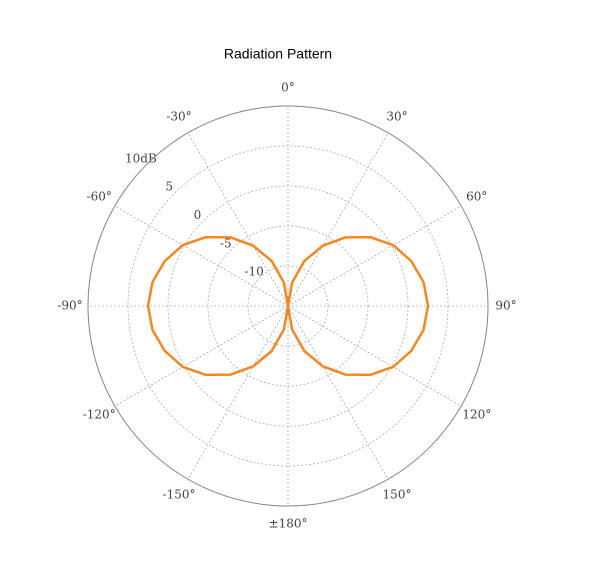 The height and width of the screenshot is (565, 600). Describe the element at coordinates (396, 117) in the screenshot. I see `angle-tick-label: 30°` at that location.